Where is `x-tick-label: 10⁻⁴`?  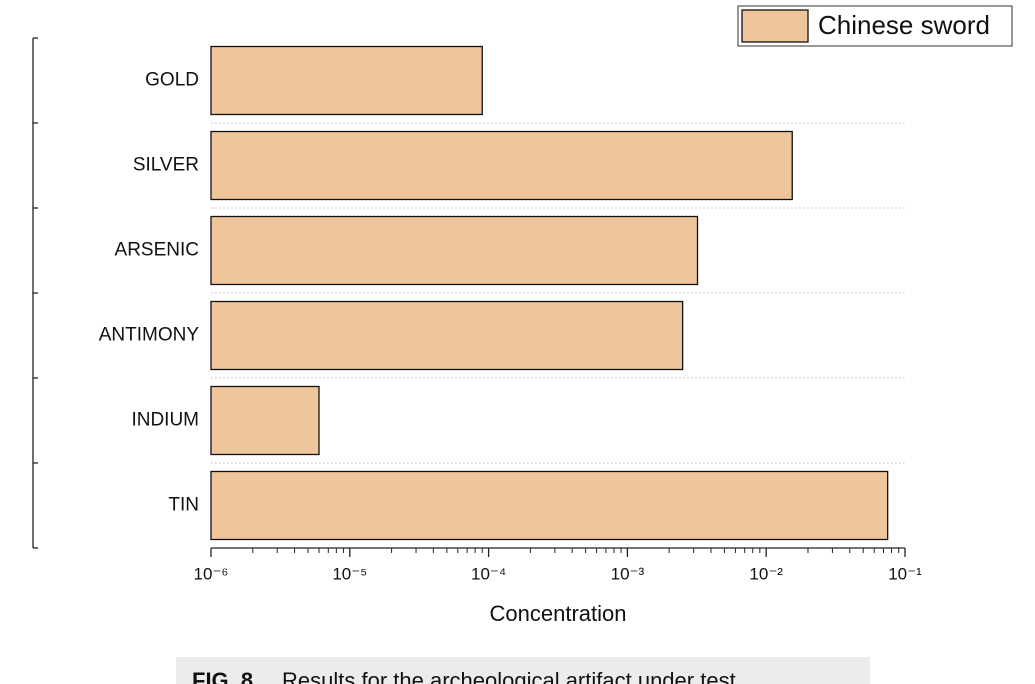 x-tick-label: 10⁻⁴ is located at coordinates (488, 573).